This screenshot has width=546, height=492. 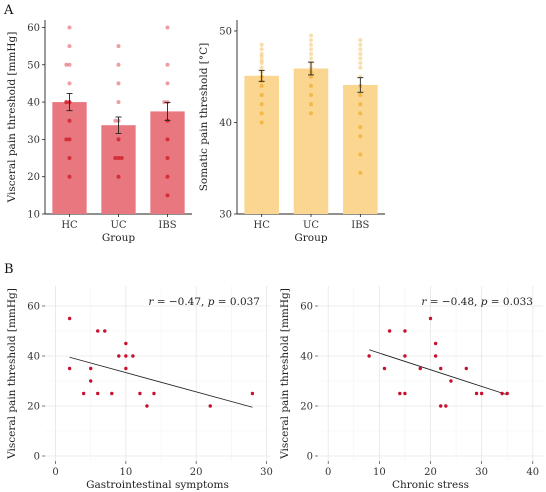 What do you see at coordinates (360, 225) in the screenshot?
I see `x-tick-label: IBS` at bounding box center [360, 225].